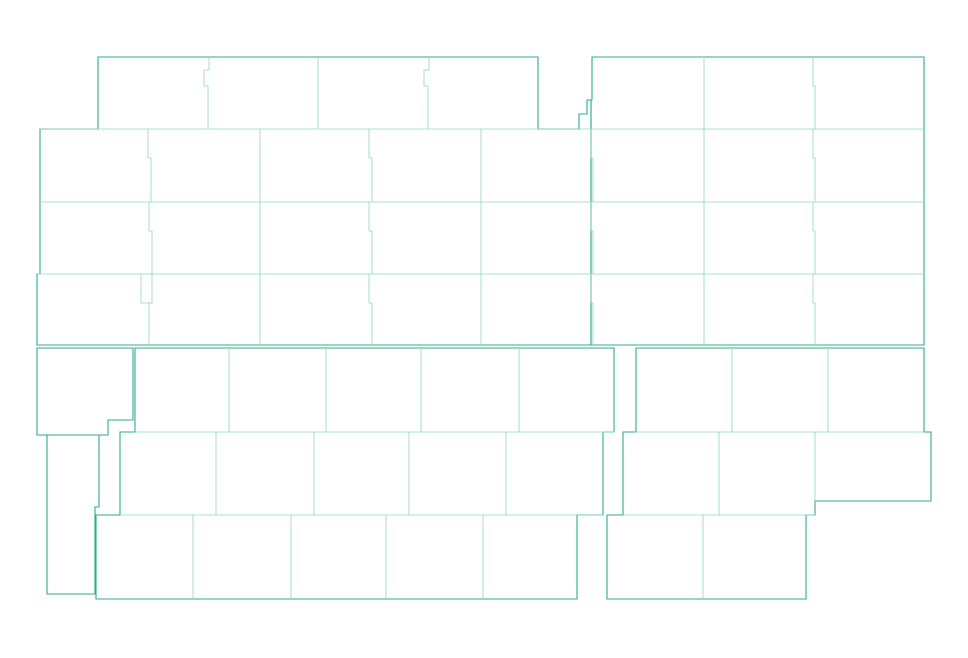 This screenshot has height=658, width=968. I want to click on block-lower-east, so click(769, 473).